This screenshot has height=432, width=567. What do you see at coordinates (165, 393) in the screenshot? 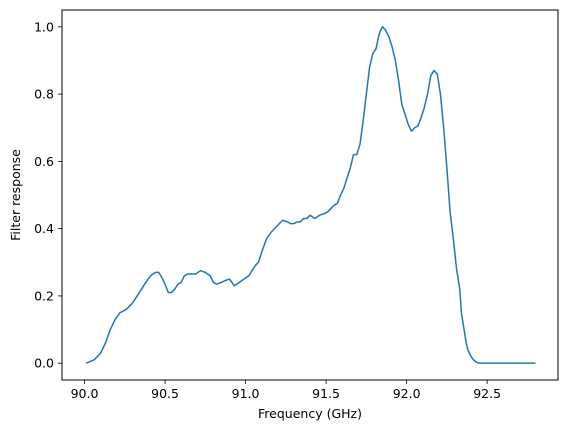
I see `x-tick-label: 90.5` at bounding box center [165, 393].